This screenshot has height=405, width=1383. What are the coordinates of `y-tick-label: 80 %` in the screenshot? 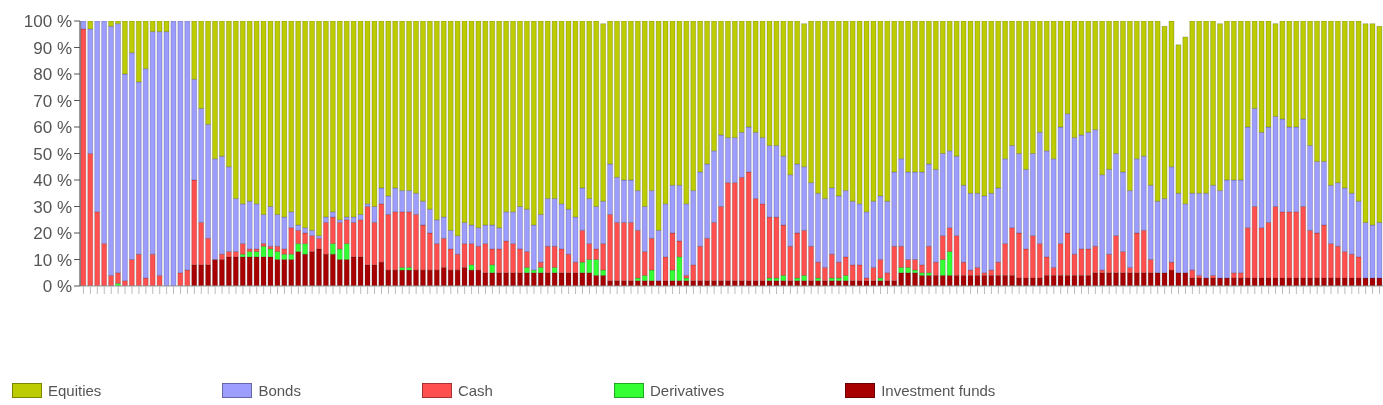 It's located at (52, 75).